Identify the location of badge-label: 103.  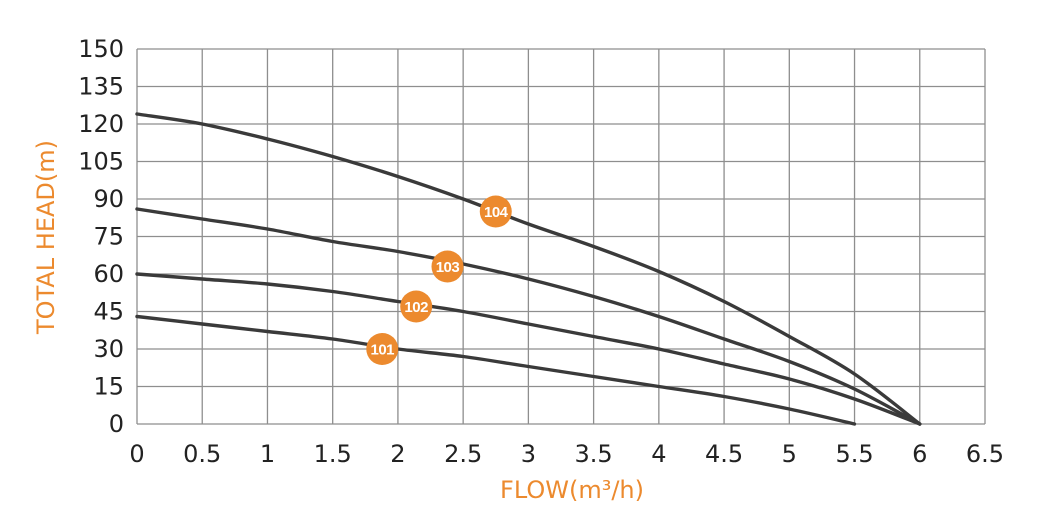
(448, 267).